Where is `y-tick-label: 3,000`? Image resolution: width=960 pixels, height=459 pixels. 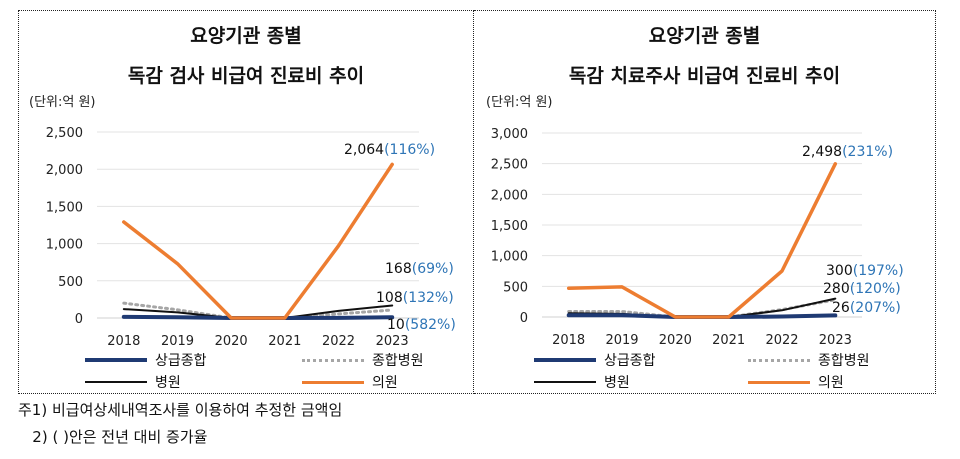 y-tick-label: 3,000 is located at coordinates (509, 134).